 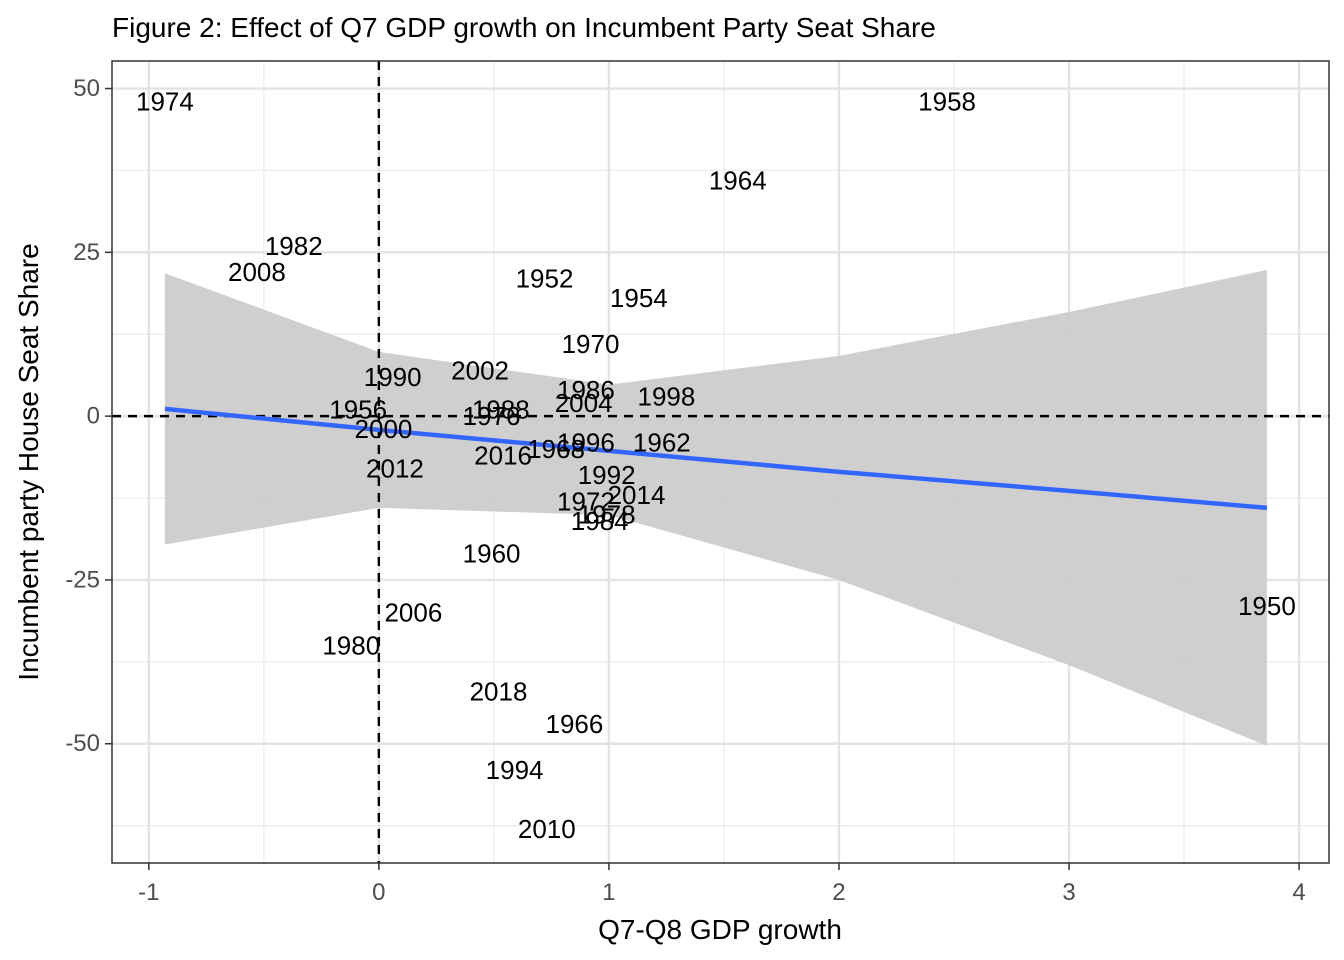 I want to click on point-label-2006: 2006, so click(x=413, y=613).